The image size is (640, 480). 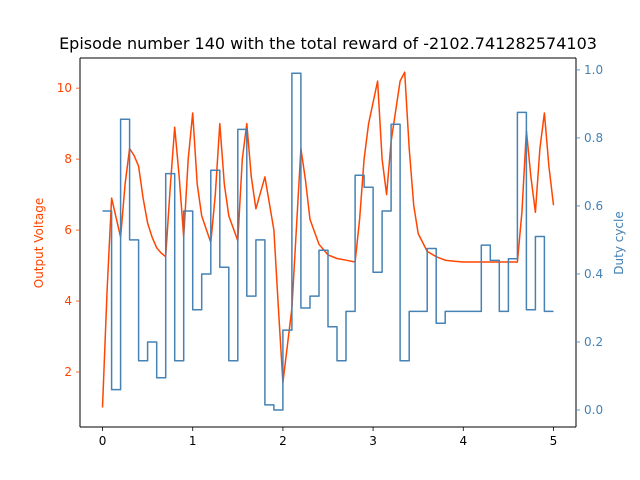 I want to click on y-right-tick-label: 0.8, so click(x=593, y=138).